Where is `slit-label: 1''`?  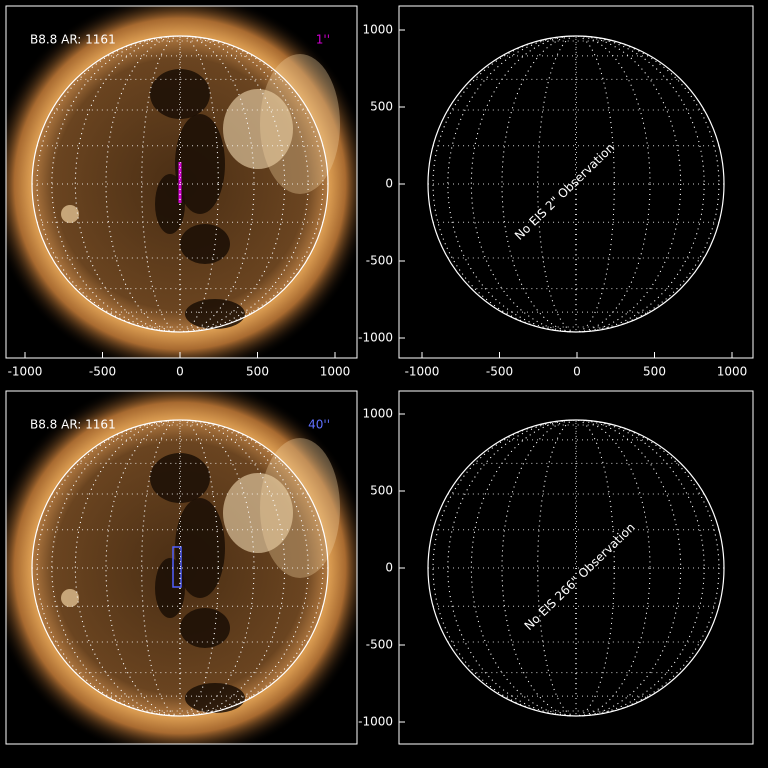
slit-label: 1'' is located at coordinates (323, 40).